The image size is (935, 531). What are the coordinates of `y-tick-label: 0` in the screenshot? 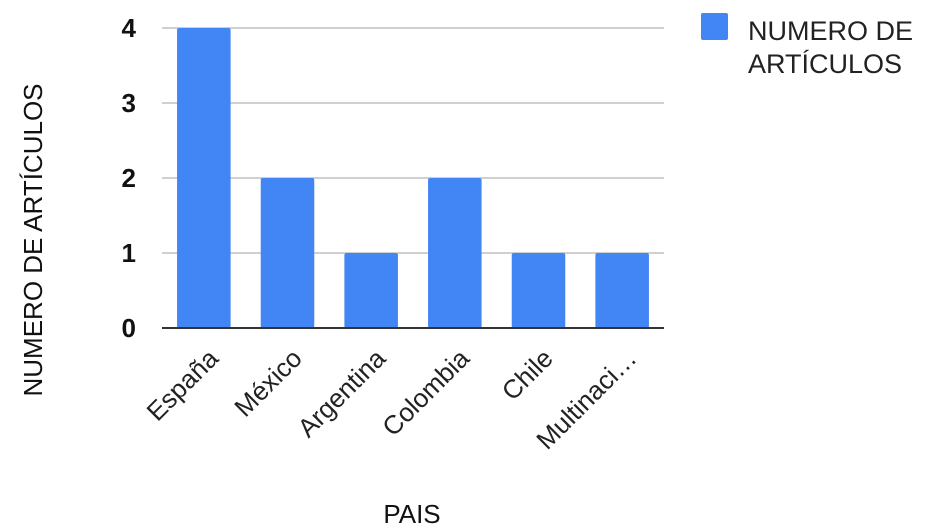 It's located at (129, 328).